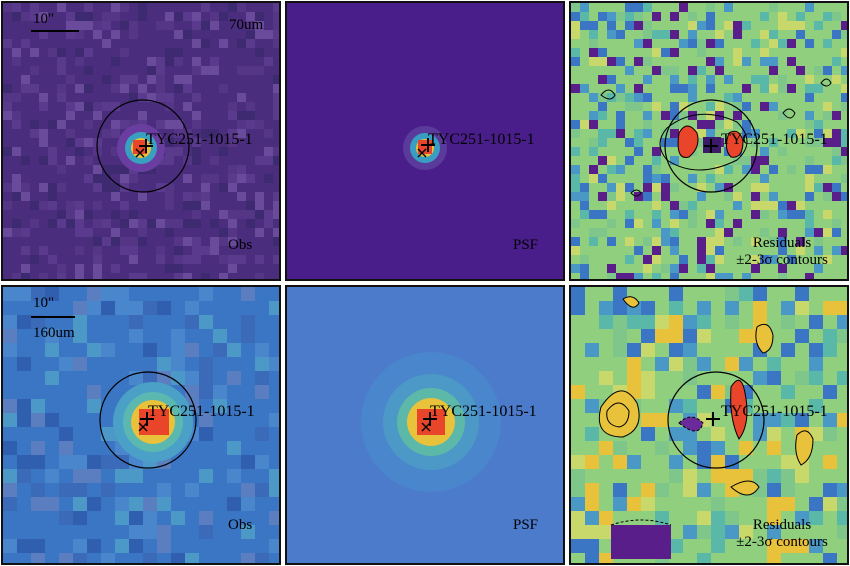 The width and height of the screenshot is (850, 566). I want to click on band-label: 160um, so click(54, 333).